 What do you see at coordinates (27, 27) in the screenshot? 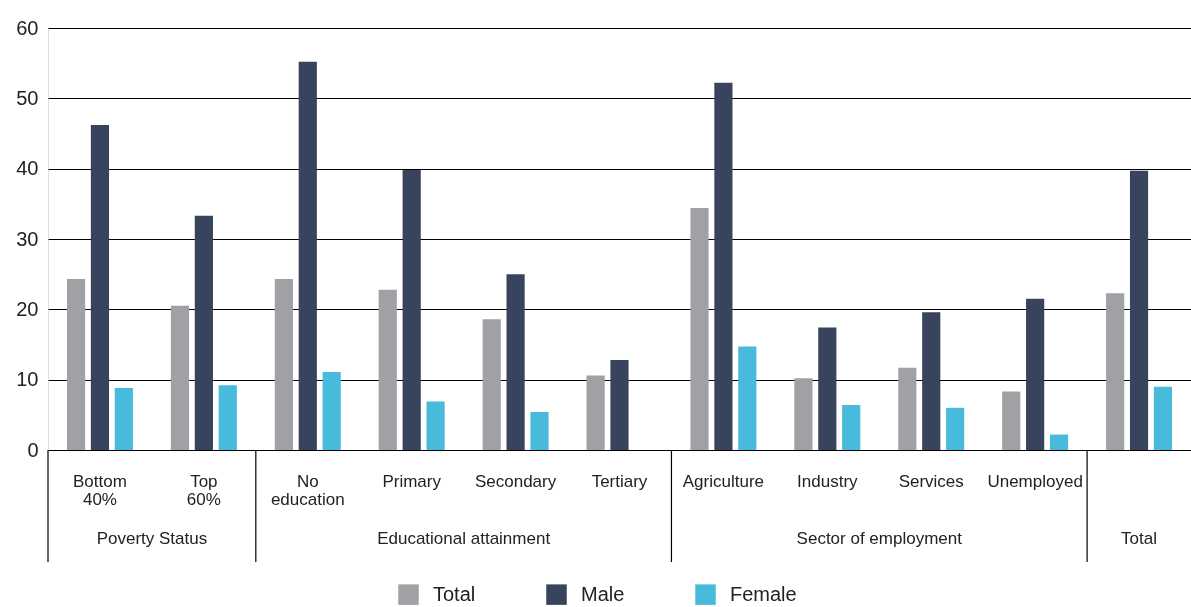
I see `y-tick-label: 60` at bounding box center [27, 27].